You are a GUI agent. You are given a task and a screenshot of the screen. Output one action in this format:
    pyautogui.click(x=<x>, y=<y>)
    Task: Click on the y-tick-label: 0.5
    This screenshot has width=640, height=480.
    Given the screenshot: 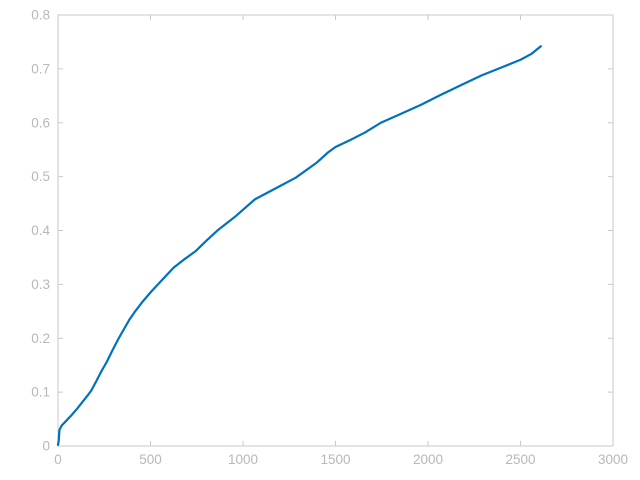 What is the action you would take?
    pyautogui.click(x=40, y=176)
    